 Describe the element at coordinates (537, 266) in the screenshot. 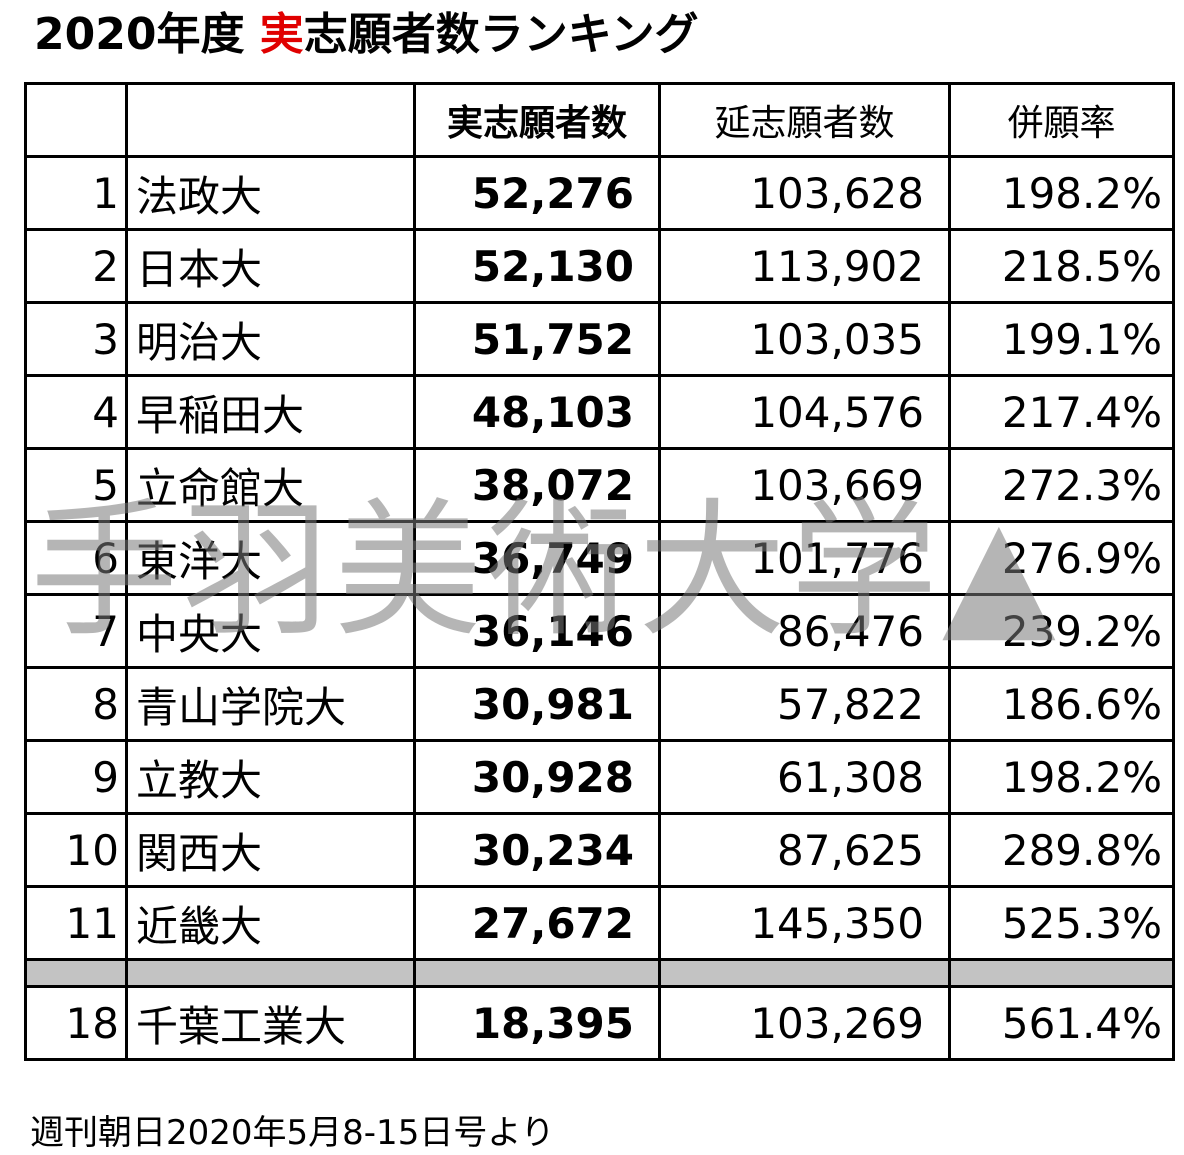

I see `actual-applicants-cell: 52,130` at that location.